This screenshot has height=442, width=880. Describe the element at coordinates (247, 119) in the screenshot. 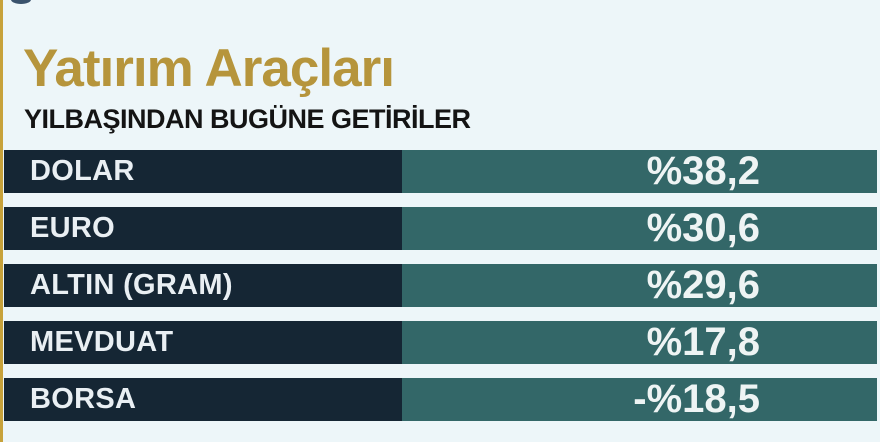

I see `page-subtitle: YILBAŞINDAN BUGÜNE GETİRİLER` at that location.